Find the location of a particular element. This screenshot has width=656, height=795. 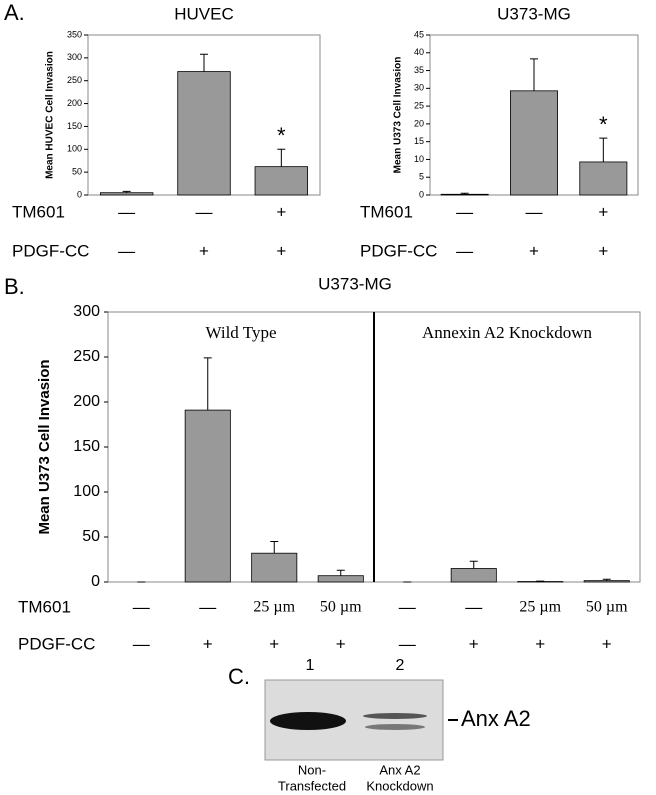

significance-marker: * is located at coordinates (281, 135).